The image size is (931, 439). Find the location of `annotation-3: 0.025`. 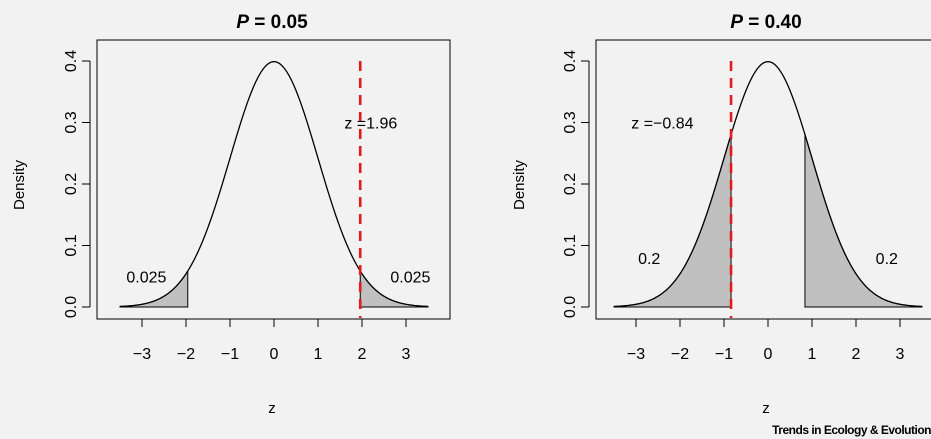

annotation-3: 0.025 is located at coordinates (410, 277).